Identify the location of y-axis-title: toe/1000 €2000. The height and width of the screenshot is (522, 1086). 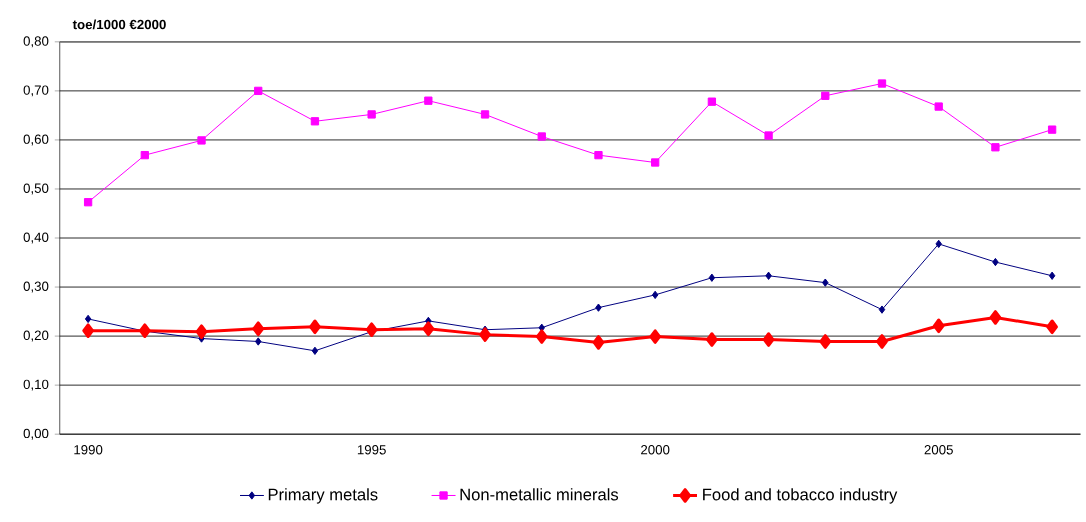
(119, 24).